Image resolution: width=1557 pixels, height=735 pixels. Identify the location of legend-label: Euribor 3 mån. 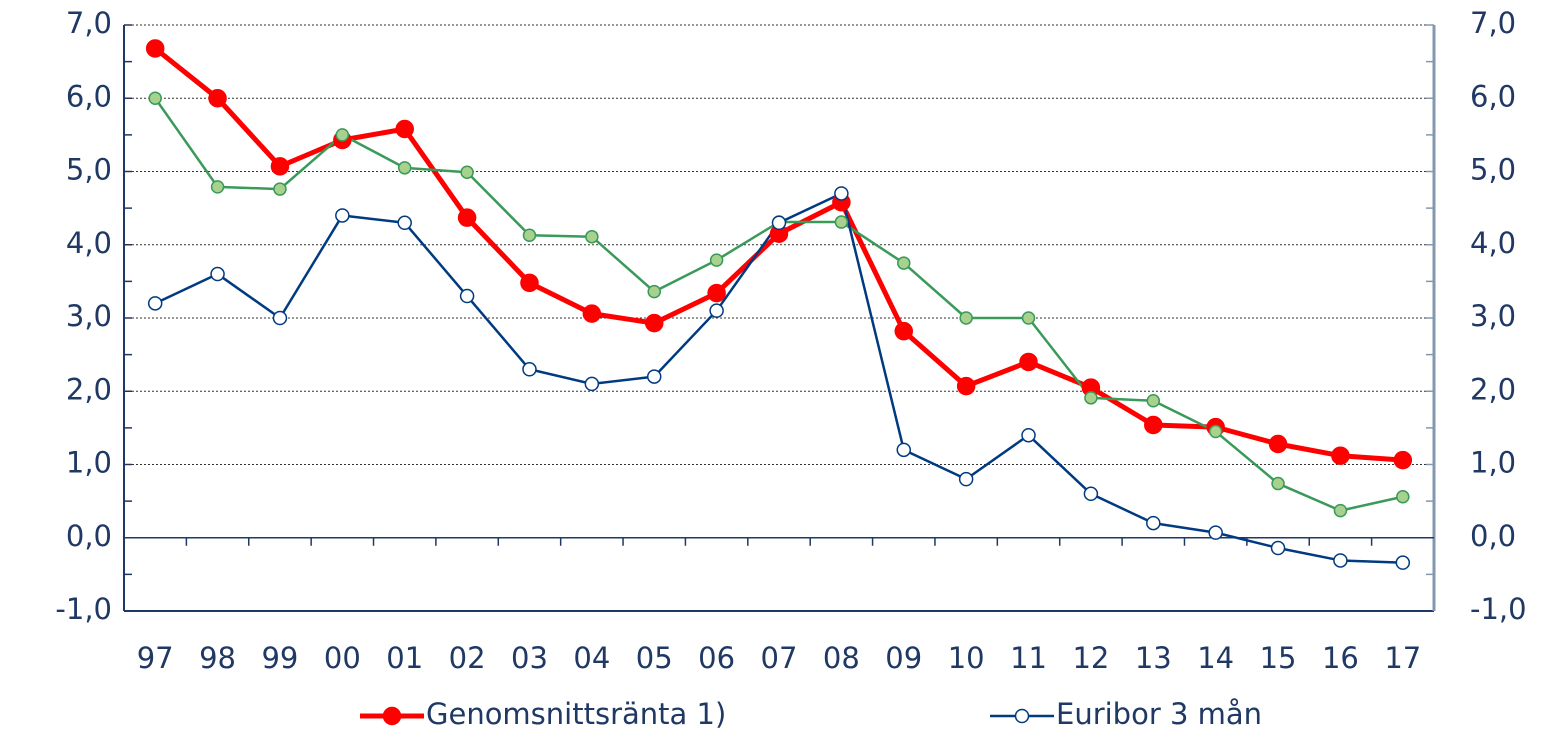
(1159, 714).